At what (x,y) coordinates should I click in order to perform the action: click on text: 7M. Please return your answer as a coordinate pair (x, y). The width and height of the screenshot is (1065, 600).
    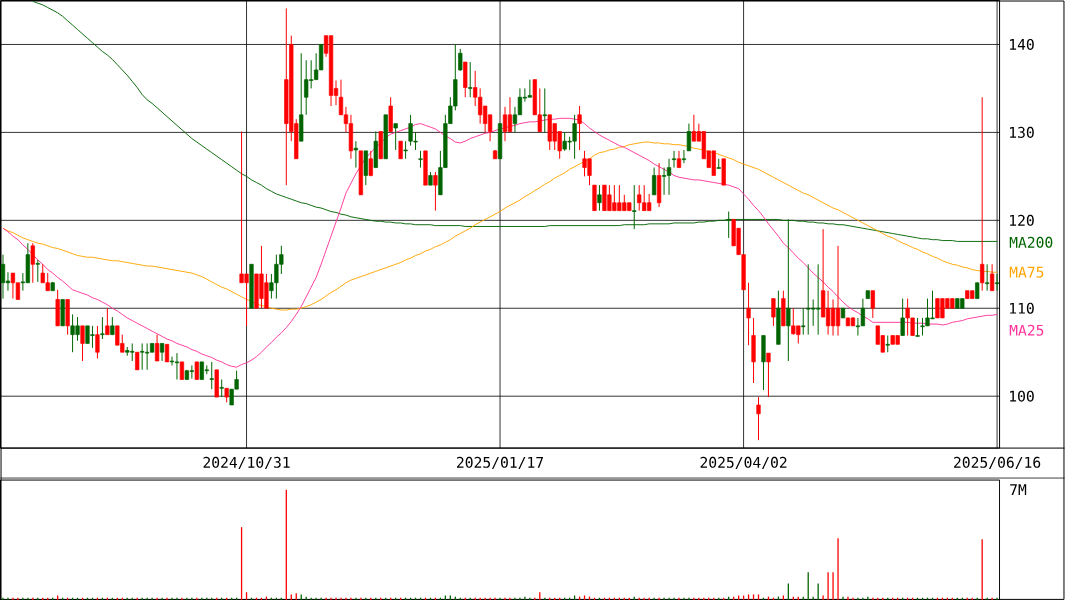
    Looking at the image, I should click on (1018, 489).